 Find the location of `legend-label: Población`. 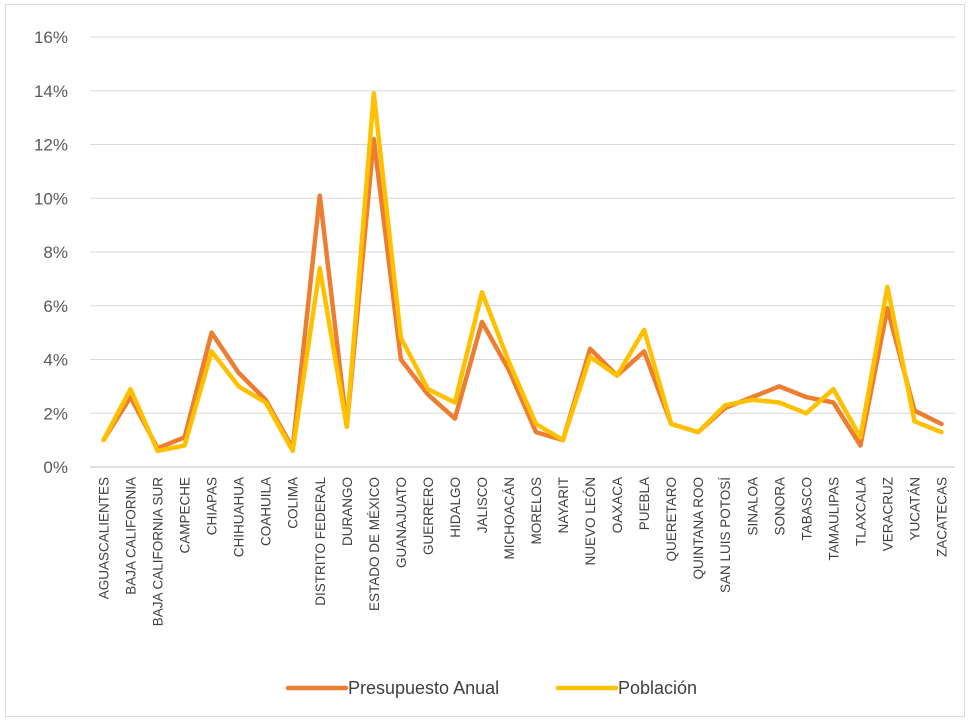

legend-label: Población is located at coordinates (657, 688).